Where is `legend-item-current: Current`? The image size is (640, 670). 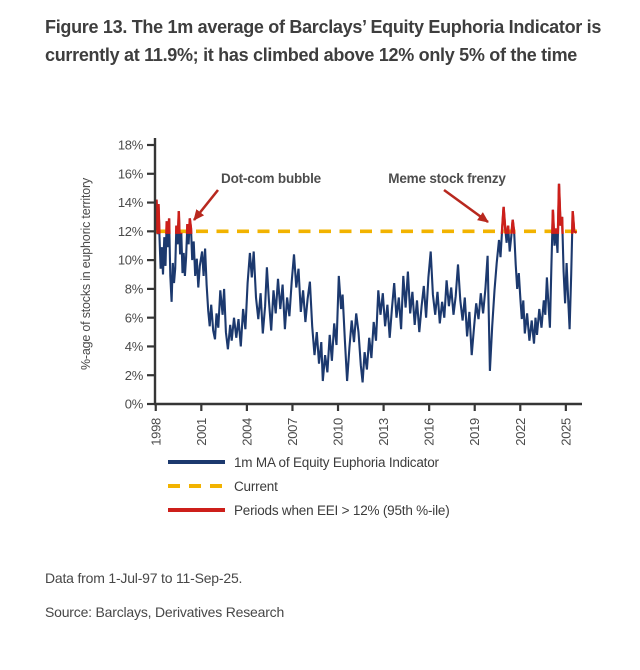
legend-item-current: Current is located at coordinates (309, 486).